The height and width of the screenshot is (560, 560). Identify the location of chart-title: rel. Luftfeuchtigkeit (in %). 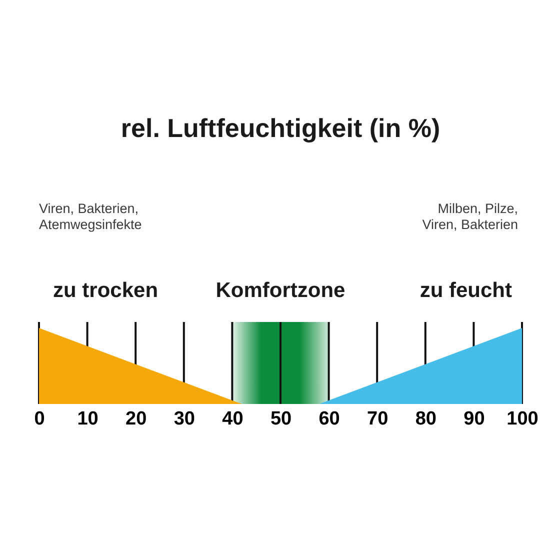
(280, 128).